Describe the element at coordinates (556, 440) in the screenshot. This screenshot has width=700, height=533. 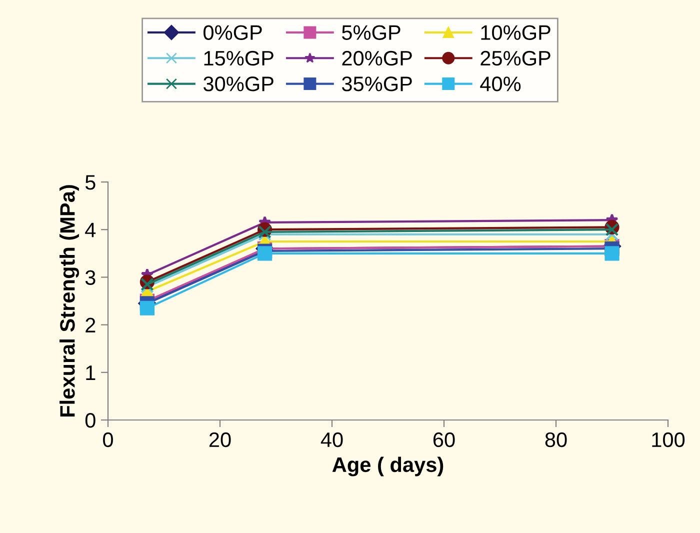
I see `x-tick-label: 80` at that location.